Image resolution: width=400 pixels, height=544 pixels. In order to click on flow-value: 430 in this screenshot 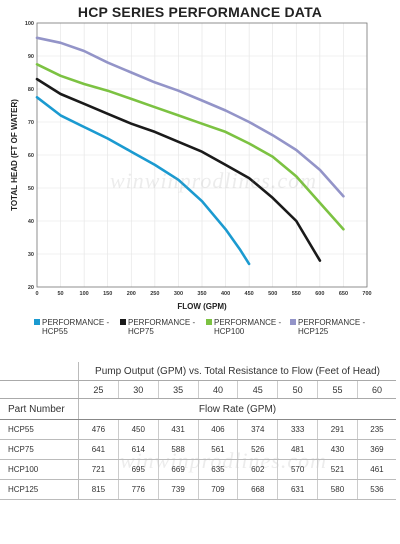, I will do `click(337, 449)`.